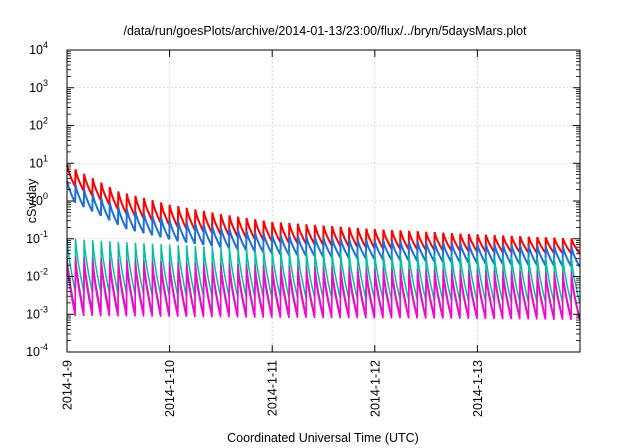 The image size is (640, 448). Describe the element at coordinates (323, 291) in the screenshot. I see `series-line` at that location.